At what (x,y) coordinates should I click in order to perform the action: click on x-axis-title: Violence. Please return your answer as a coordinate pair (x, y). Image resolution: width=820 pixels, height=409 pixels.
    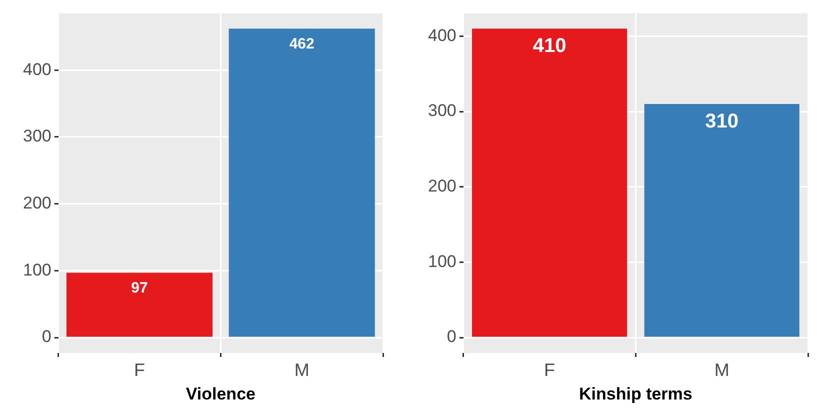
    Looking at the image, I should click on (221, 394).